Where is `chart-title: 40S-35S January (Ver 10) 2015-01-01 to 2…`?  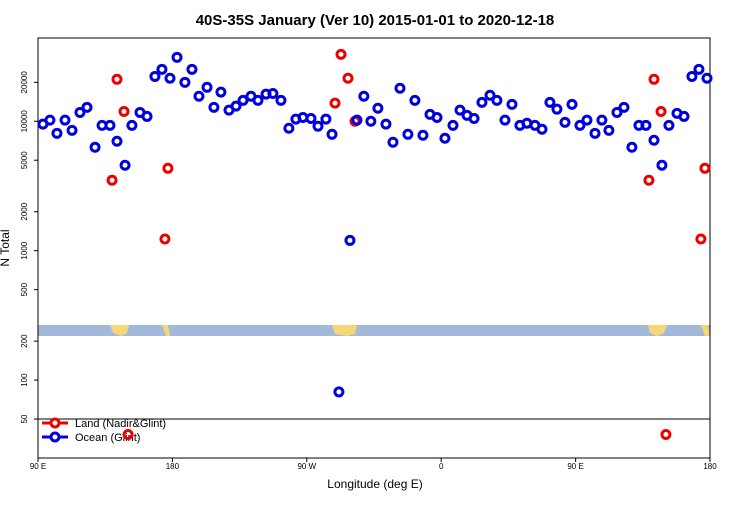
chart-title: 40S-35S January (Ver 10) 2015-01-01 to 2… is located at coordinates (375, 20).